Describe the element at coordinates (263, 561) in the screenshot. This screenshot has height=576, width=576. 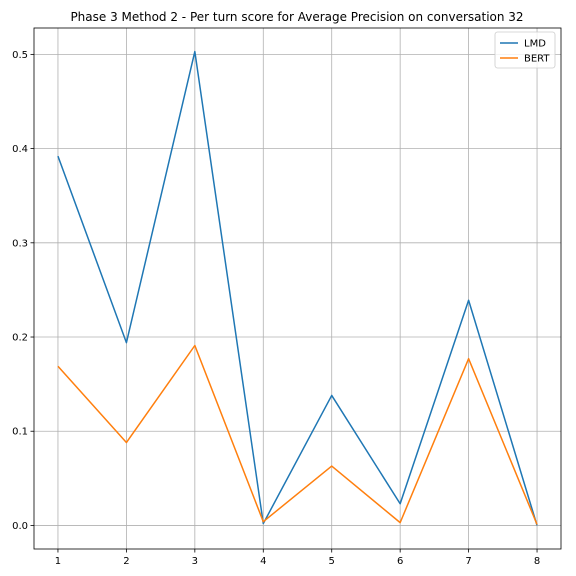
I see `x-tick-label: 4` at that location.